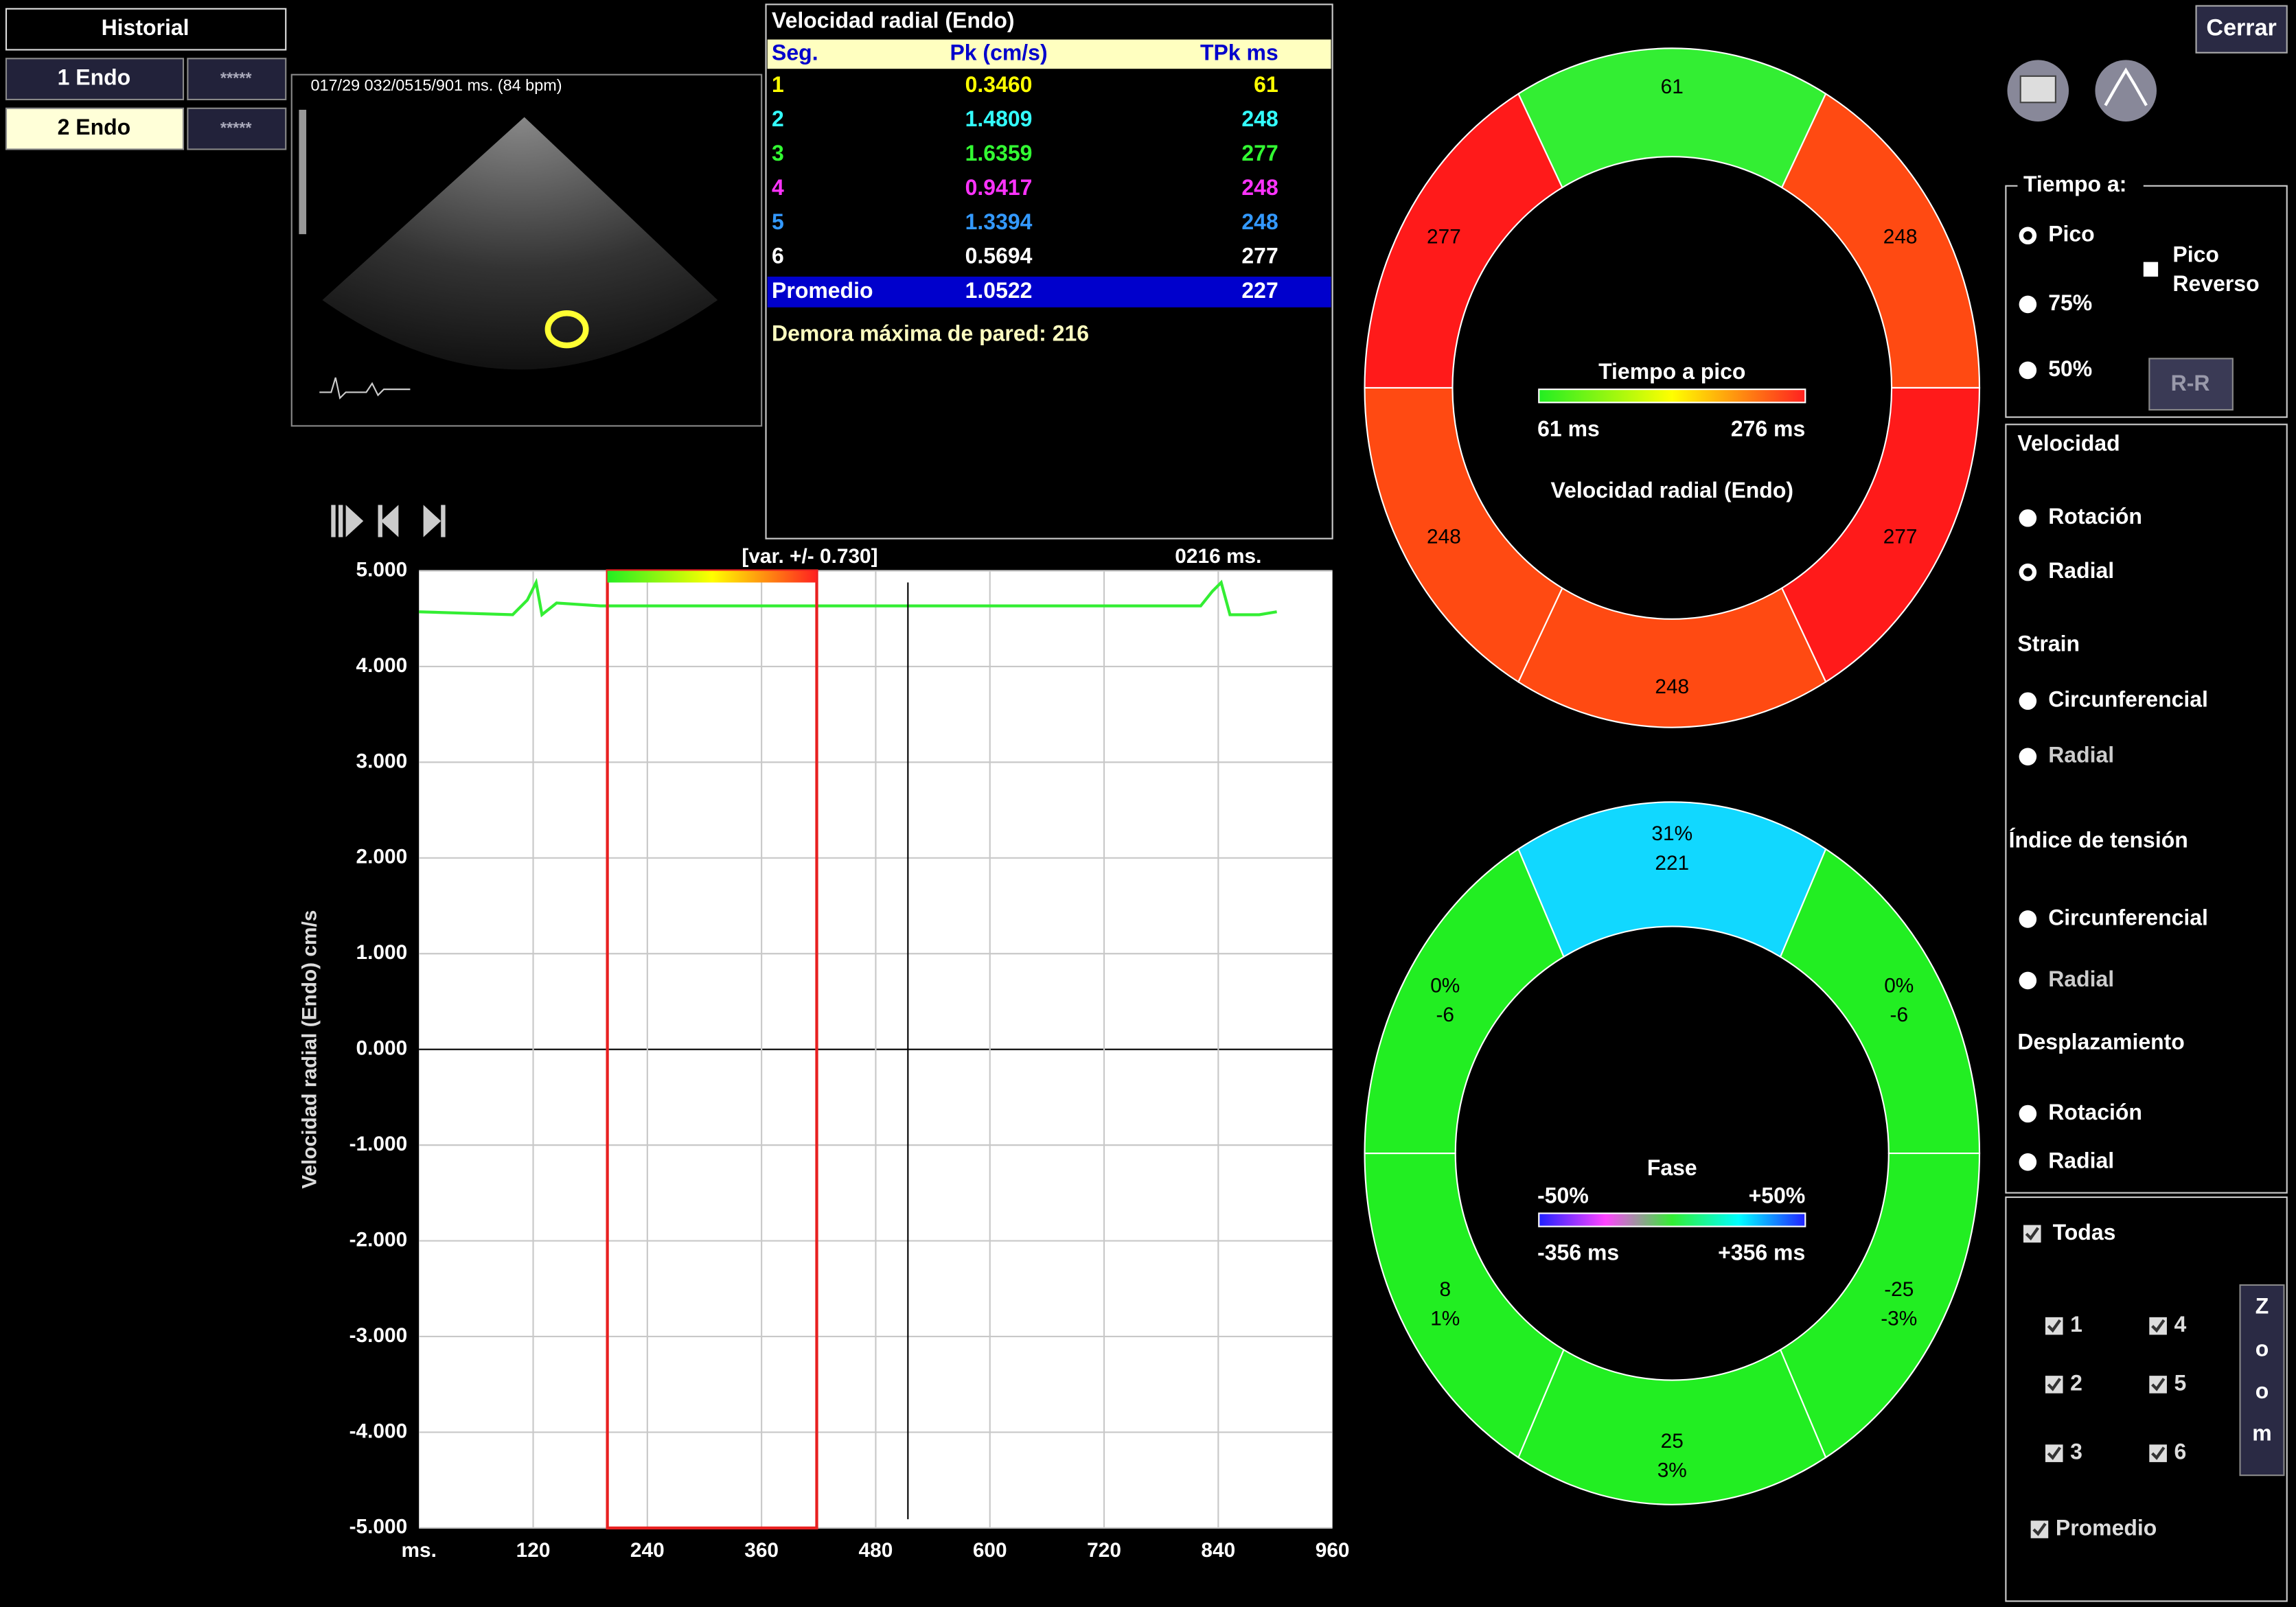 The height and width of the screenshot is (1607, 2296). I want to click on ring-legend-max: +50%, so click(1777, 1195).